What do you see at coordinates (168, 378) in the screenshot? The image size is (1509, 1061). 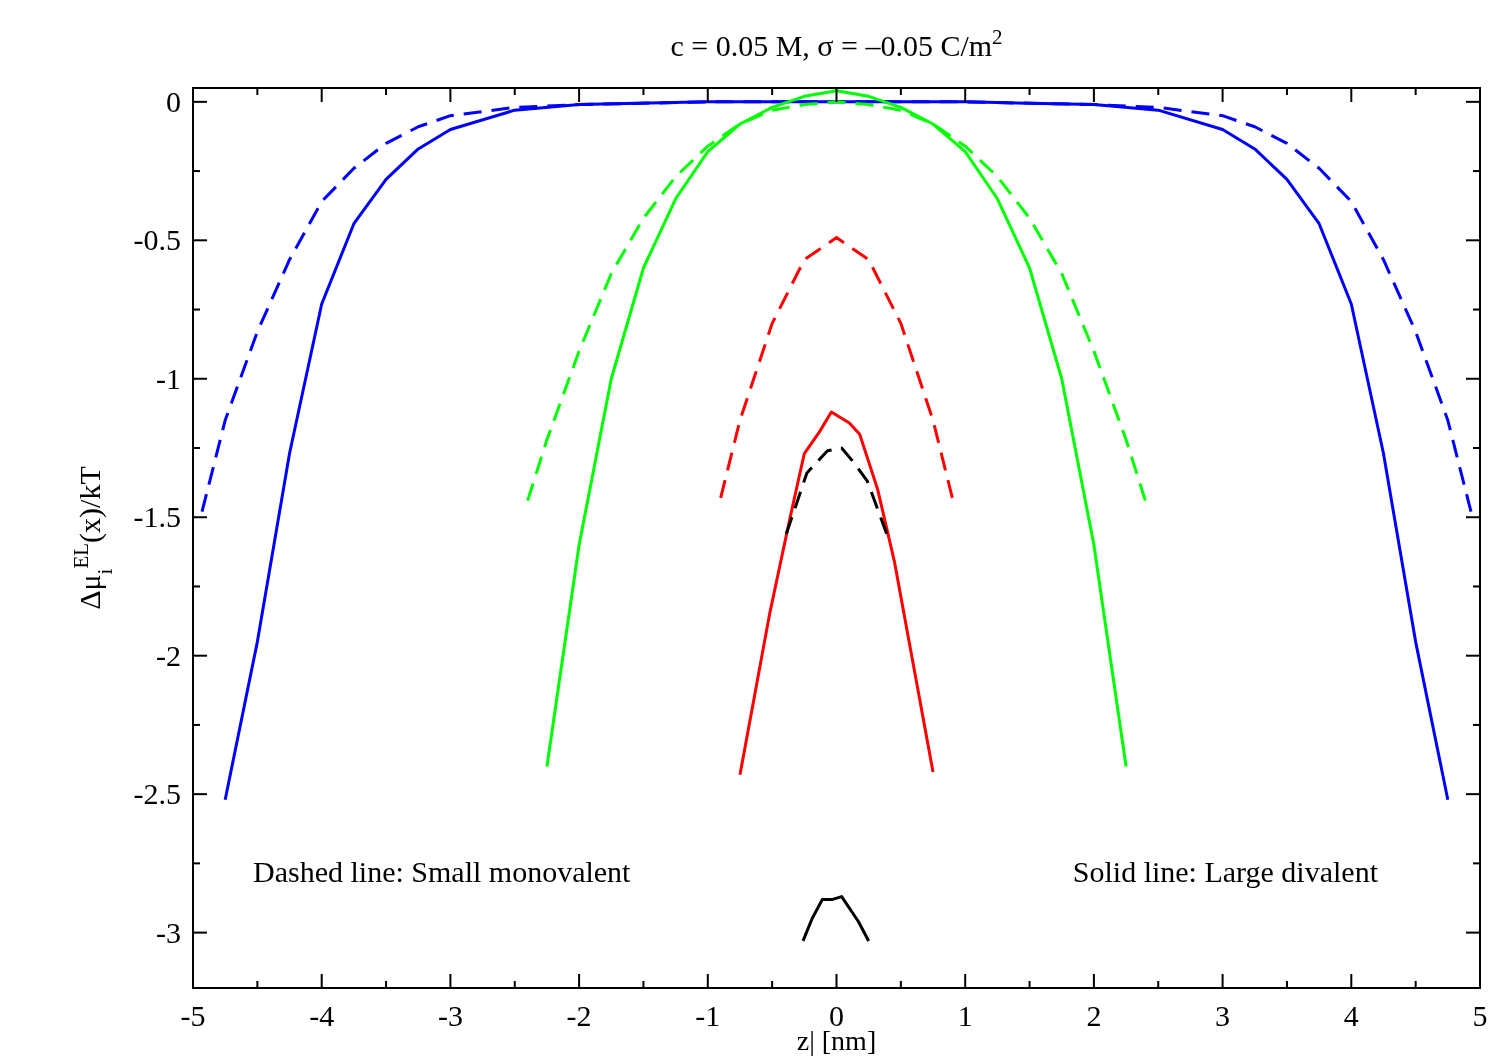 I see `y-tick-label: -1` at bounding box center [168, 378].